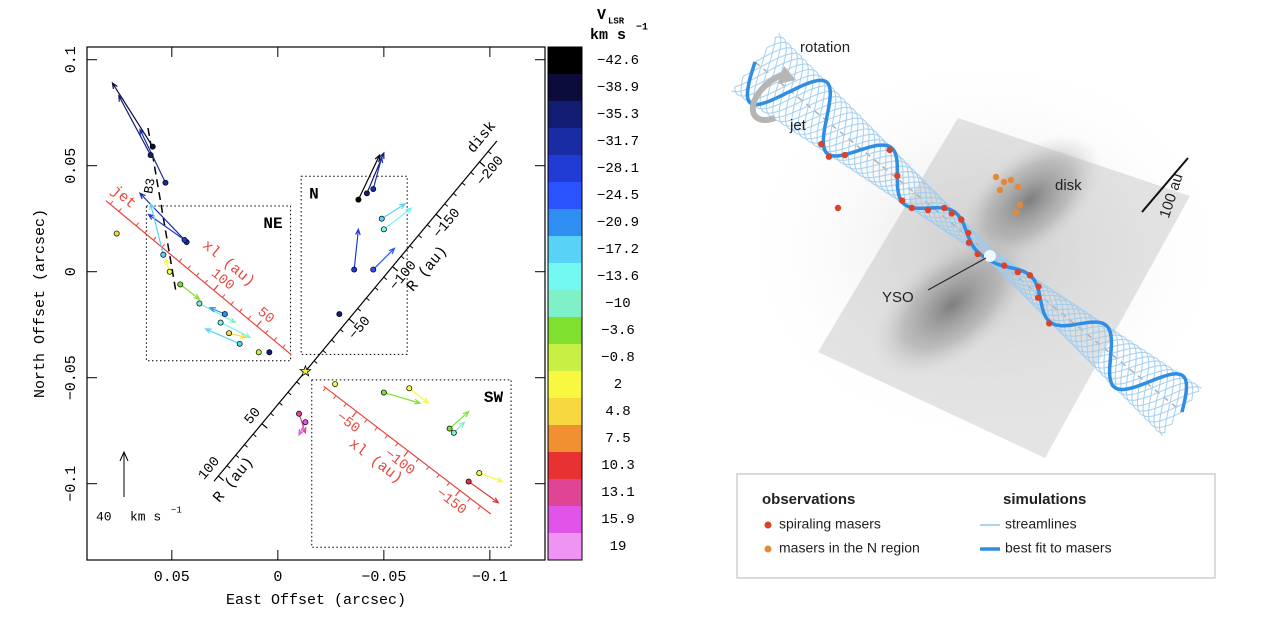 This screenshot has height=632, width=1277. What do you see at coordinates (71, 59) in the screenshot?
I see `y-tick-label: 0.1` at bounding box center [71, 59].